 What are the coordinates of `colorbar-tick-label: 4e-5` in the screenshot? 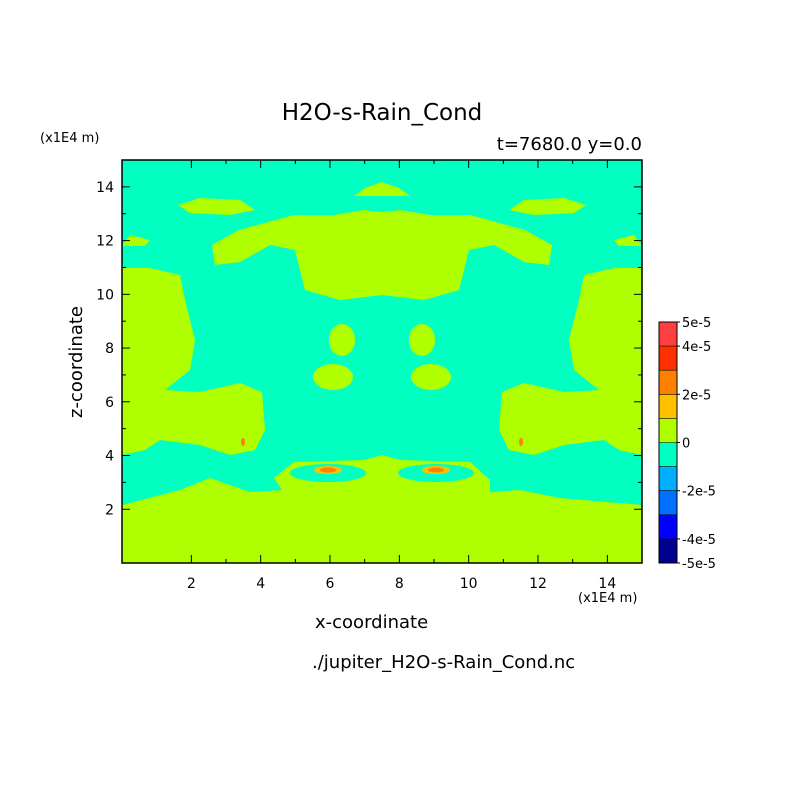 It's located at (696, 347).